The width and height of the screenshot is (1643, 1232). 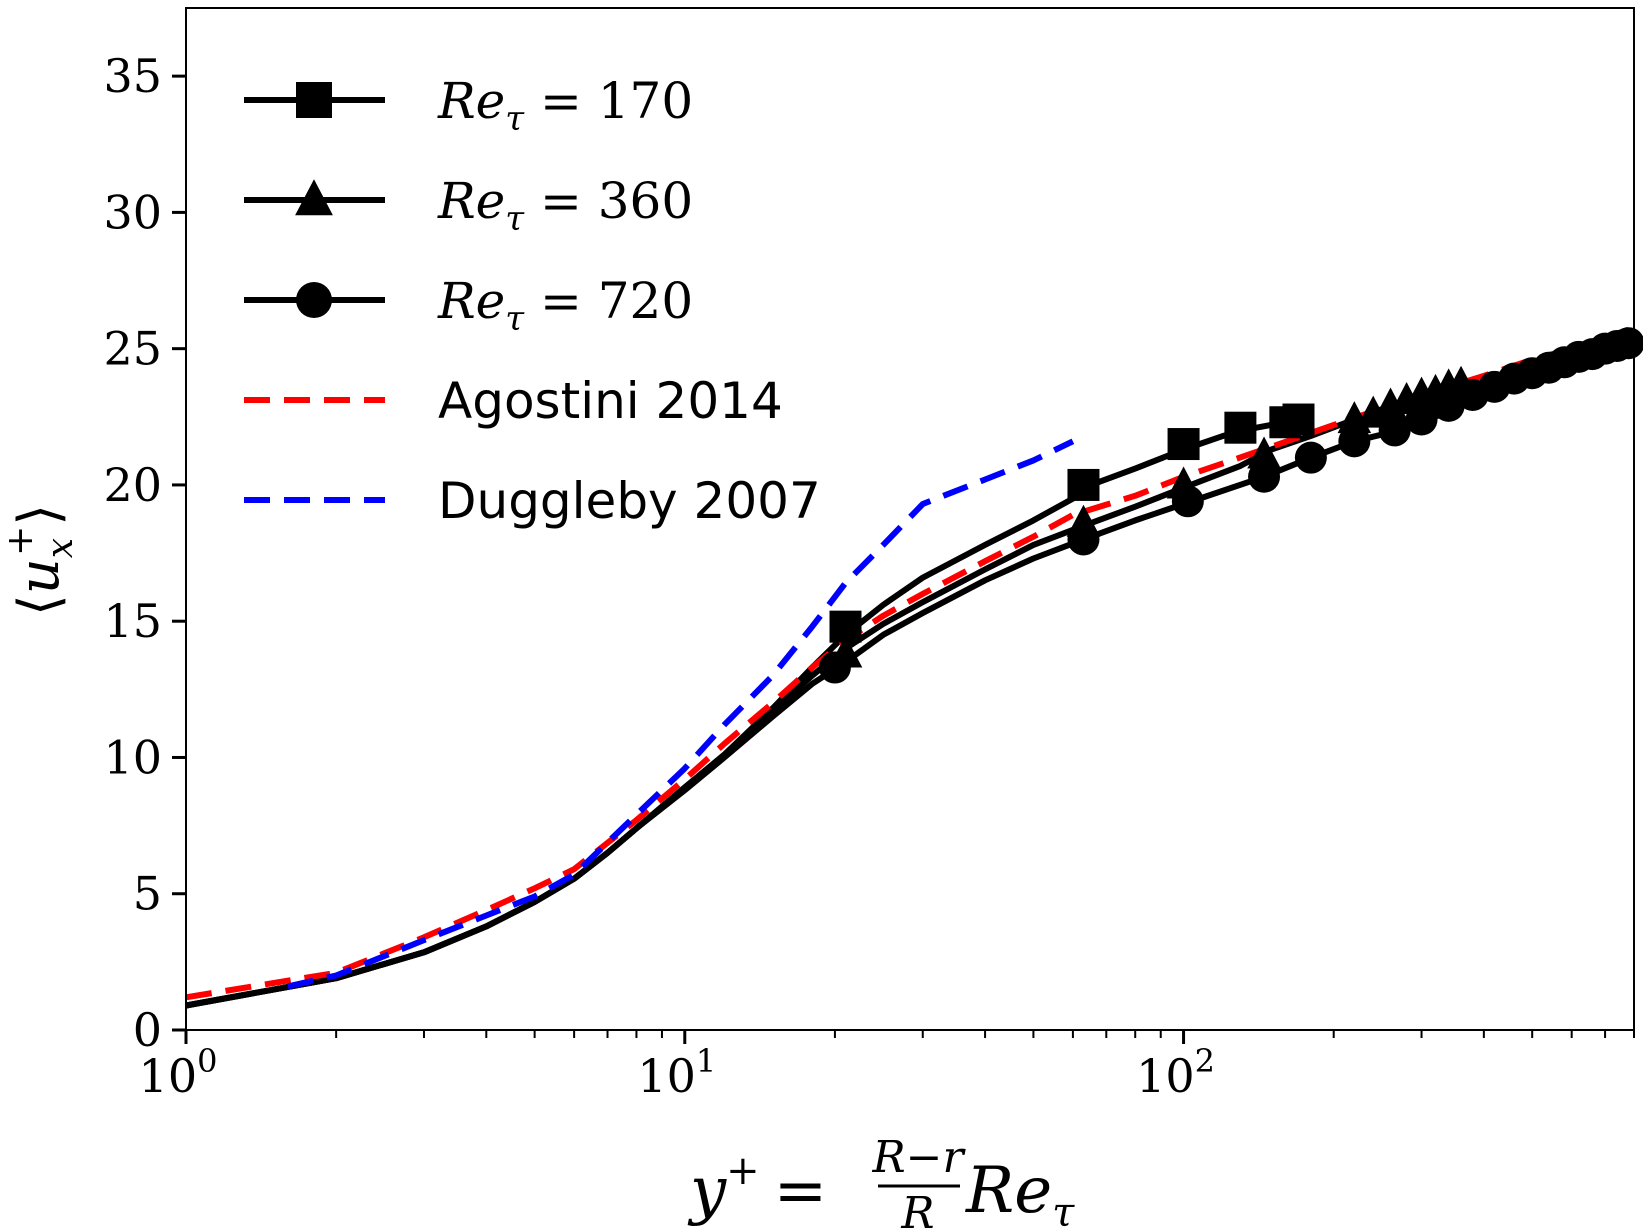 What do you see at coordinates (132, 485) in the screenshot?
I see `y-tick-label: 20` at bounding box center [132, 485].